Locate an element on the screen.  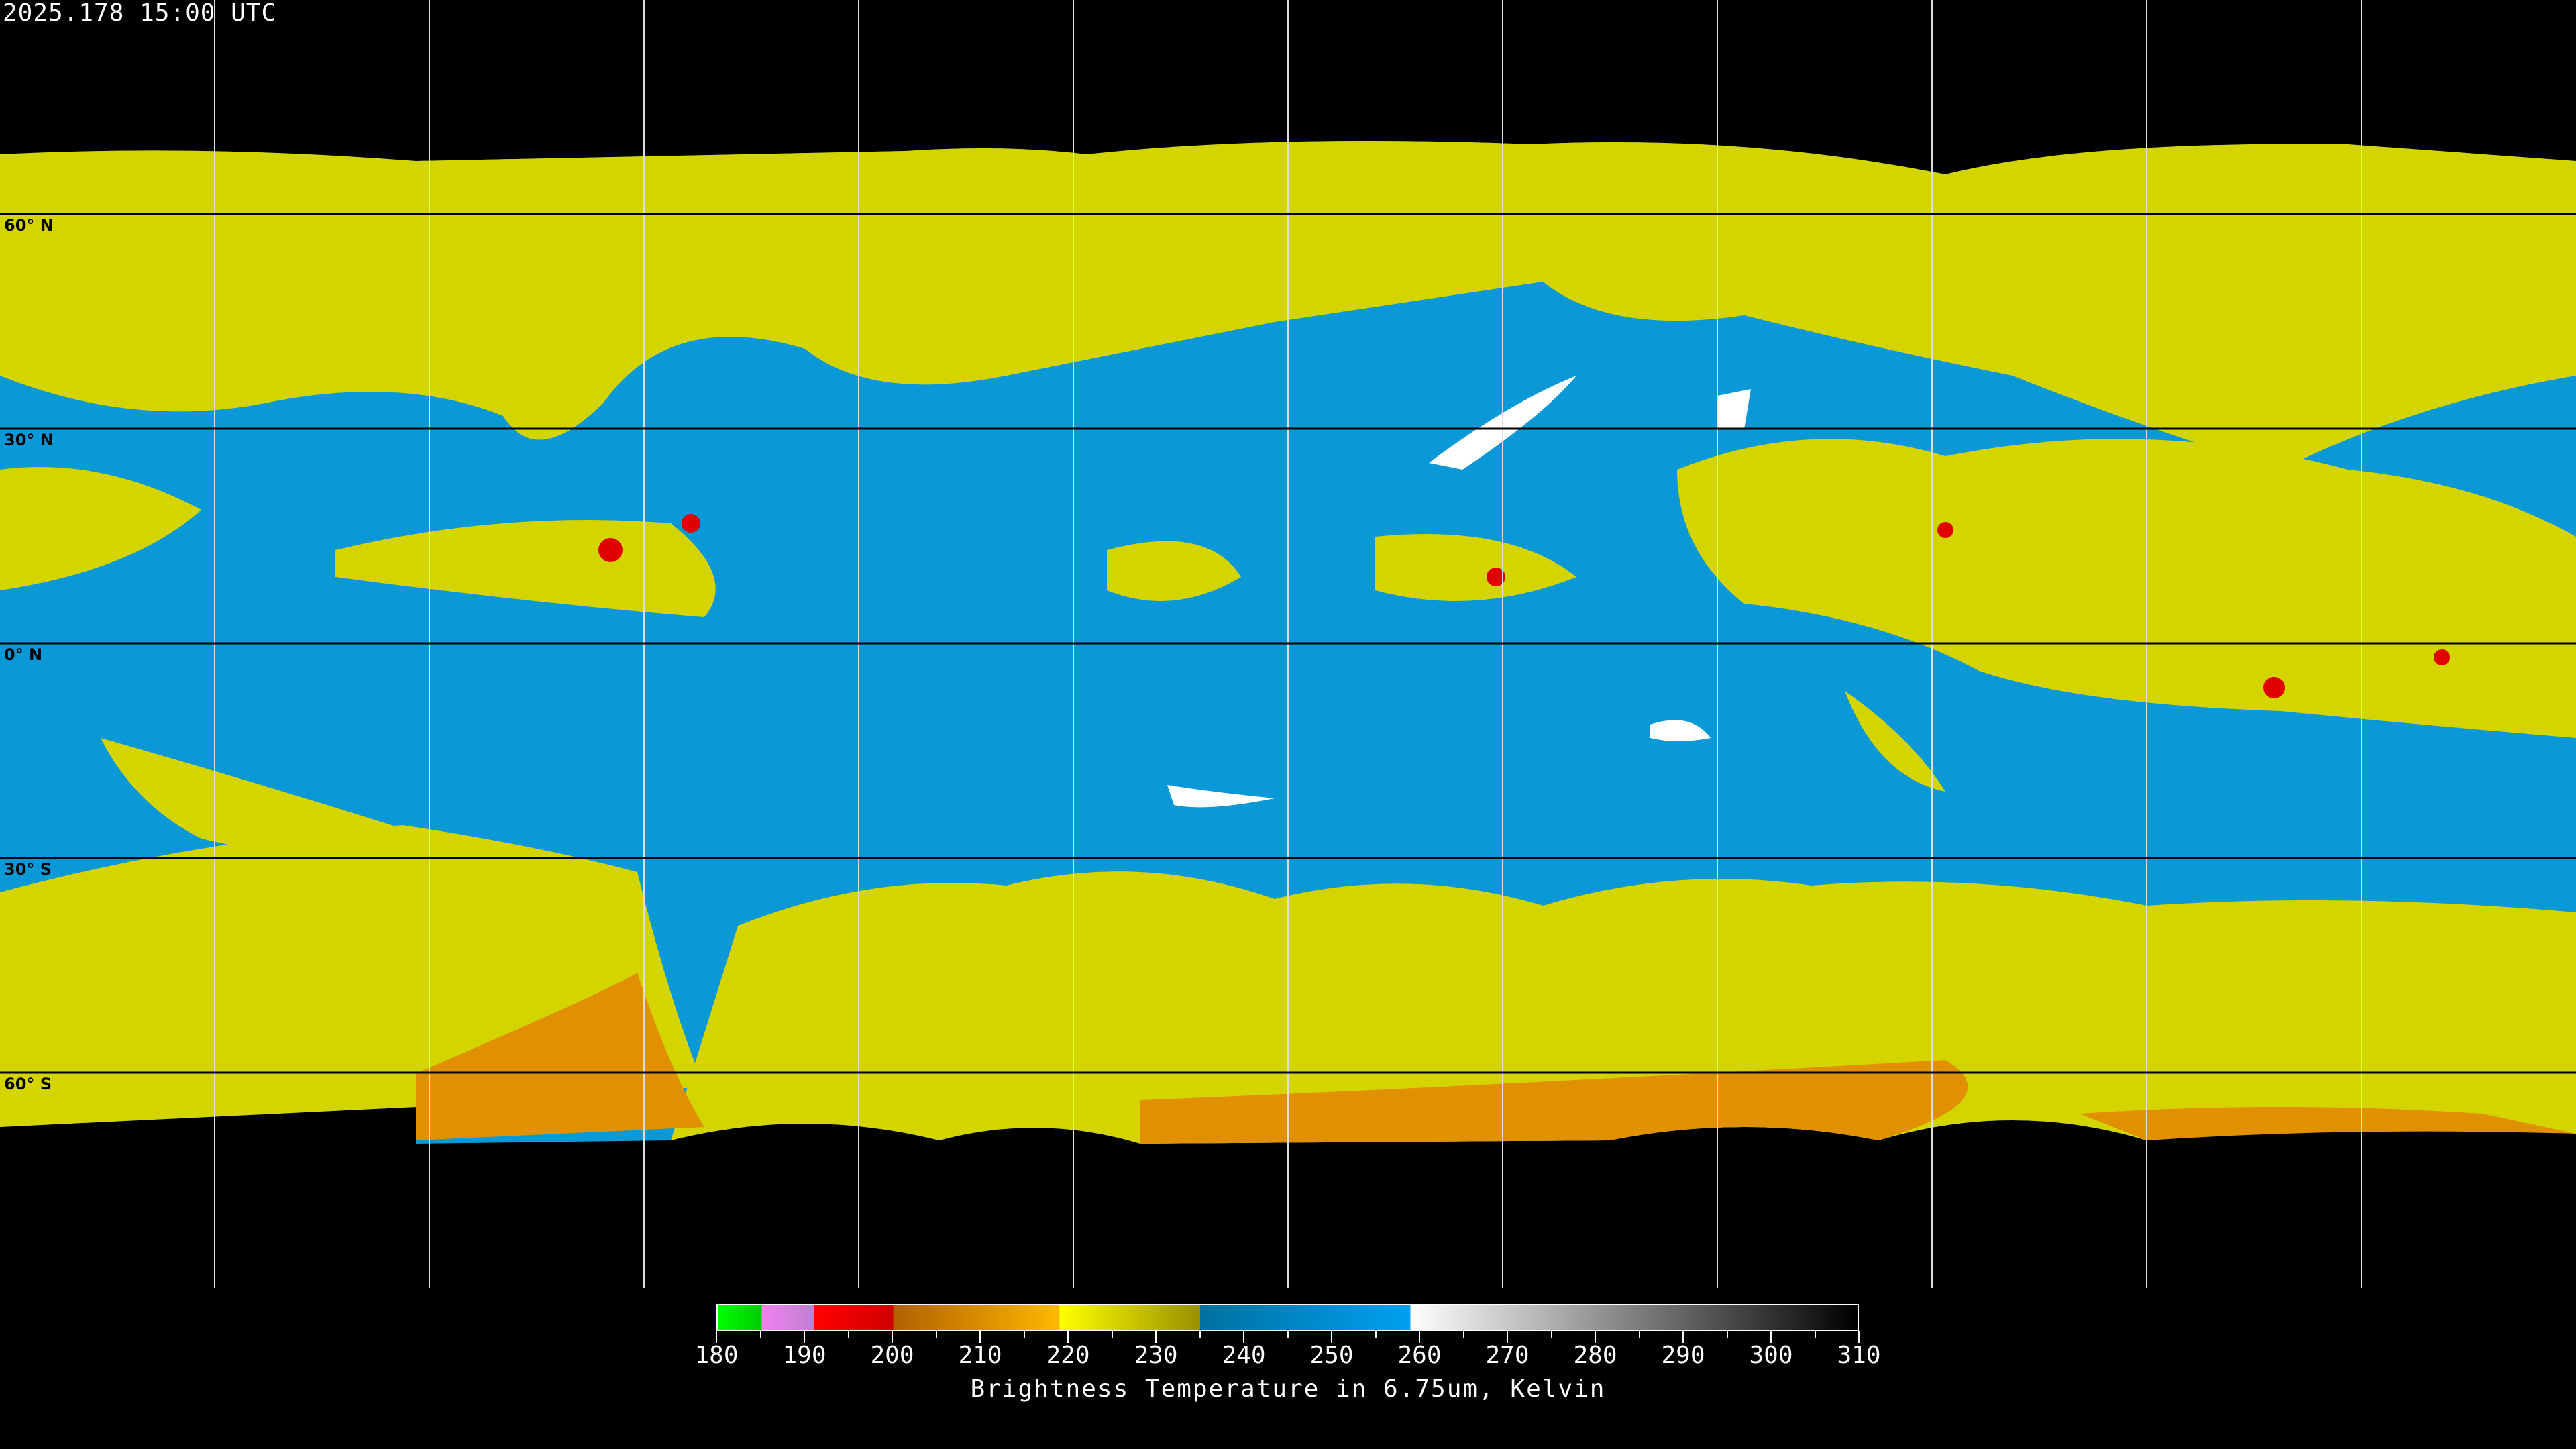
colorbar-tick-label: 230 is located at coordinates (1156, 1355).